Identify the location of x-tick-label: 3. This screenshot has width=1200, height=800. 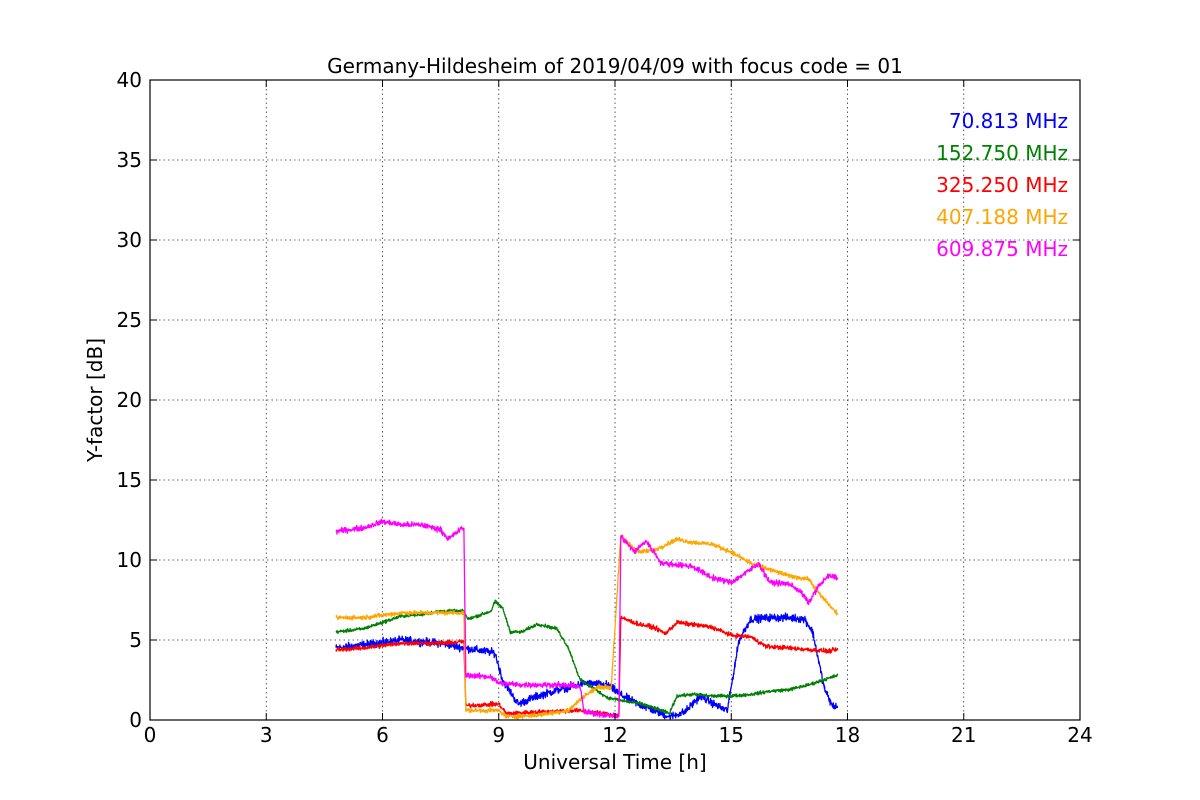
(266, 735).